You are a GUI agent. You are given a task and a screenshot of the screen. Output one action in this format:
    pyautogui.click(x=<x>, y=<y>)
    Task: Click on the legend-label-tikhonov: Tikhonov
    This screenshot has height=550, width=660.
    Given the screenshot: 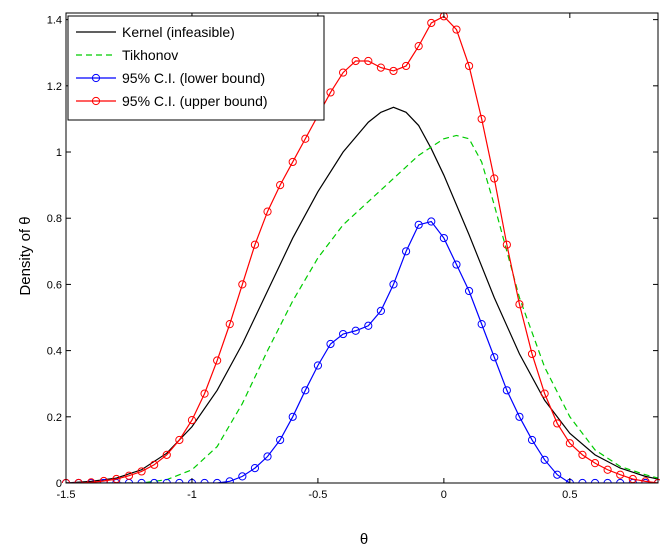 What is the action you would take?
    pyautogui.click(x=150, y=55)
    